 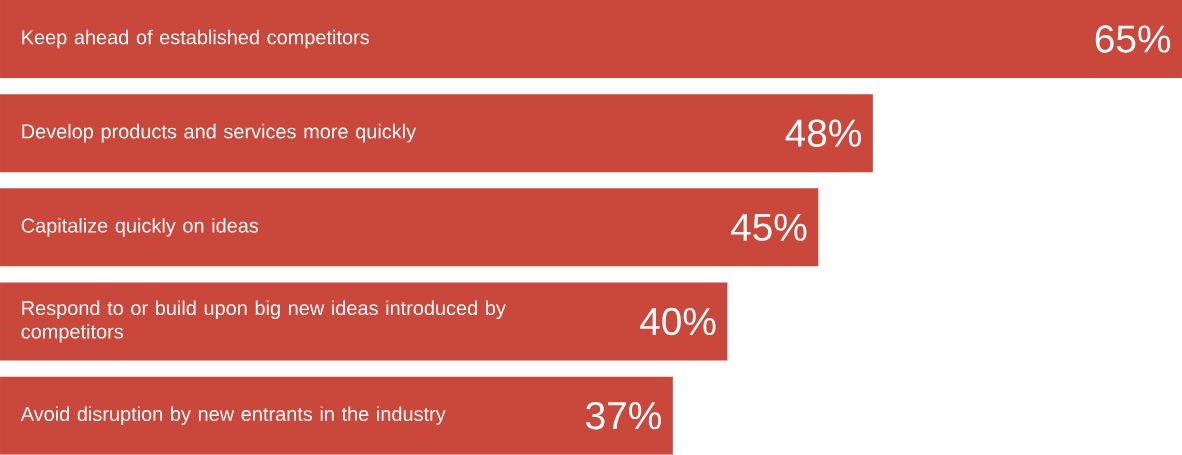 What do you see at coordinates (263, 321) in the screenshot?
I see `y-tick-label: Respond to or build upon big new ideas introduced by competitors` at bounding box center [263, 321].